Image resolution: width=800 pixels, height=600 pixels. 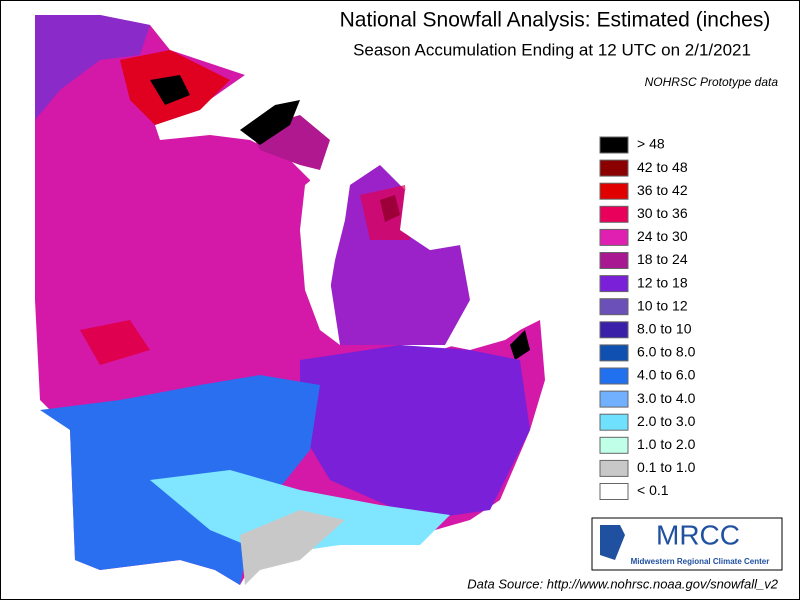 What do you see at coordinates (666, 352) in the screenshot?
I see `legend-label: 6.0 to 8.0` at bounding box center [666, 352].